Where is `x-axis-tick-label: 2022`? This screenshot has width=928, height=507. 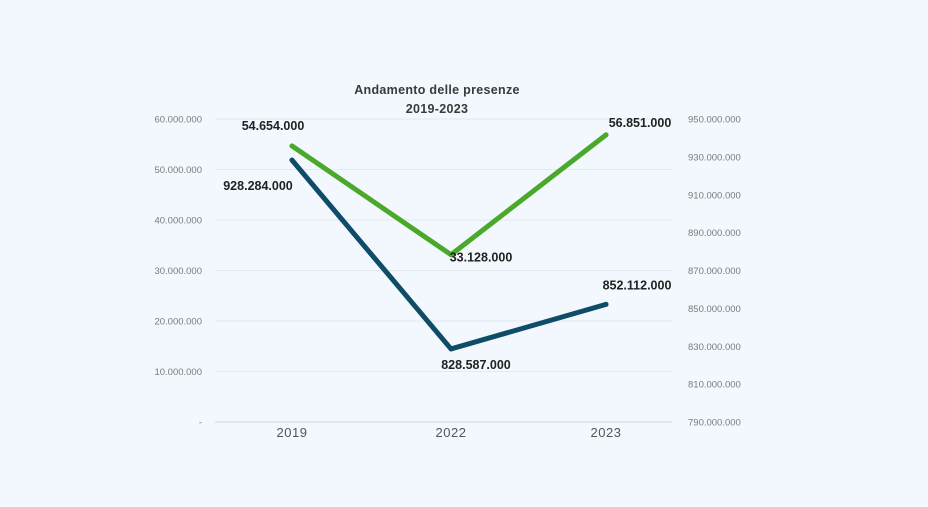
x-axis-tick-label: 2022 is located at coordinates (451, 432).